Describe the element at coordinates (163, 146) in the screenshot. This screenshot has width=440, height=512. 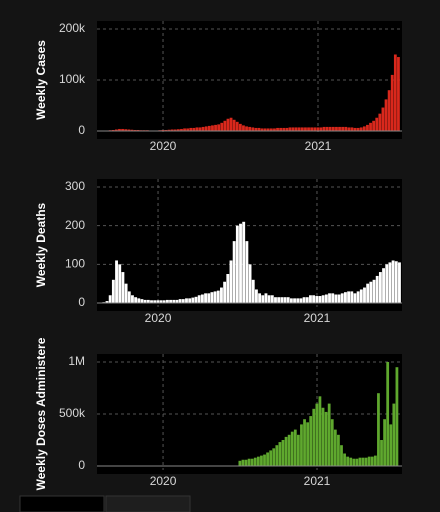
I see `x-tick-label: 2020` at that location.